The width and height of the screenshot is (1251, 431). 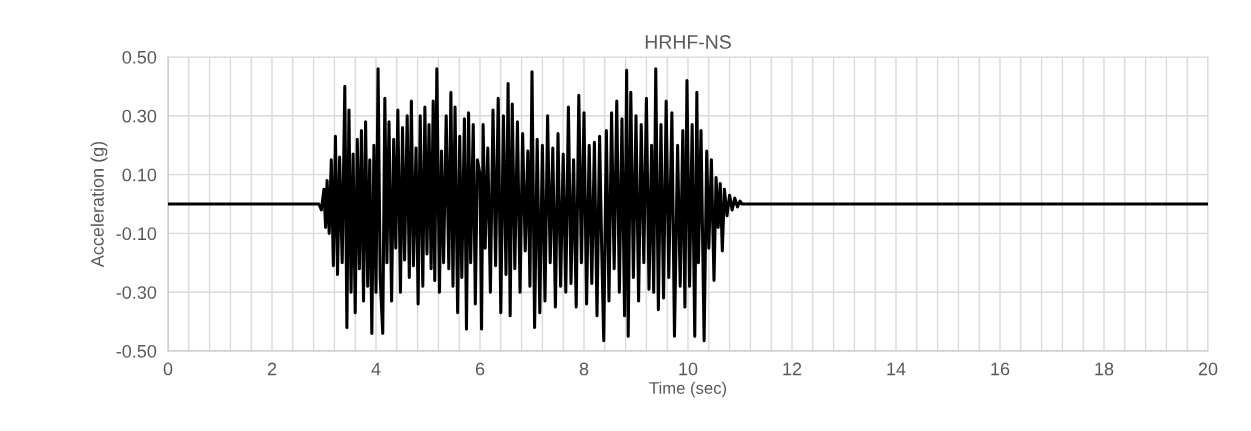 What do you see at coordinates (136, 351) in the screenshot?
I see `y-tick-label: -0.50` at bounding box center [136, 351].